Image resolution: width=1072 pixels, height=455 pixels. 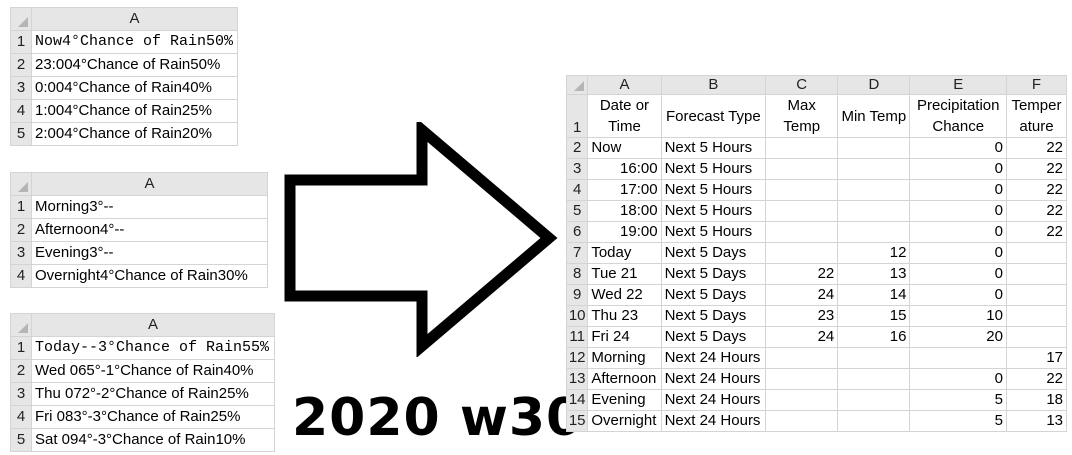 What do you see at coordinates (624, 148) in the screenshot?
I see `cell: Now` at bounding box center [624, 148].